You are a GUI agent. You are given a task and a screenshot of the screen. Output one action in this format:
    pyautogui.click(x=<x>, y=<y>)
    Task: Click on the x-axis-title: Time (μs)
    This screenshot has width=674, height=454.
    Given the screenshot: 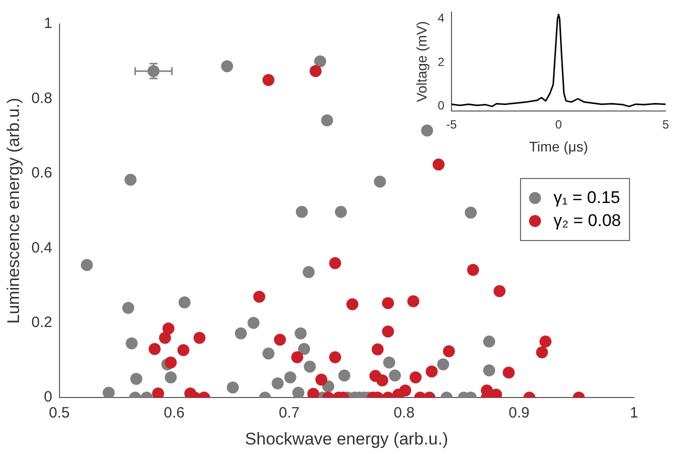 What is the action you would take?
    pyautogui.click(x=558, y=146)
    